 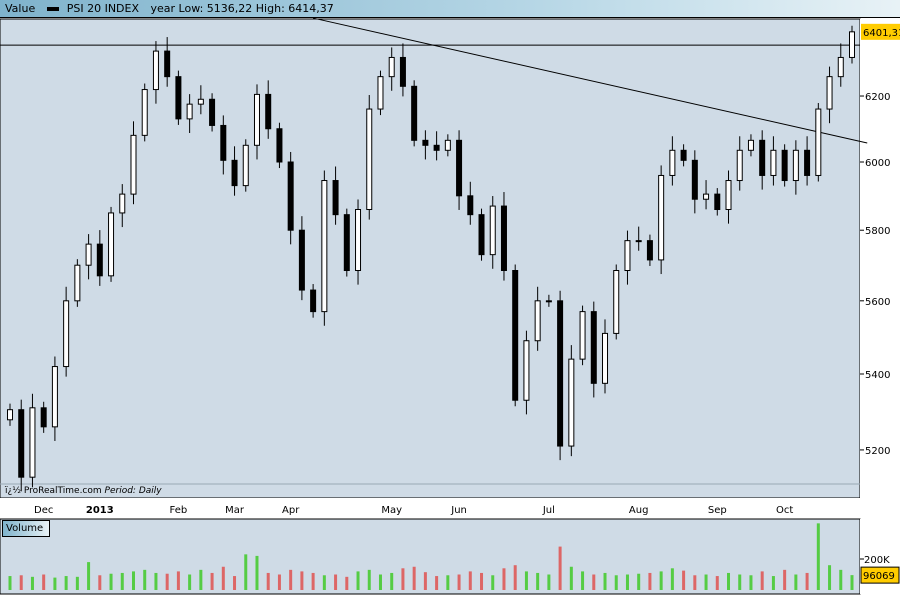 I want to click on current-volume-label: 96069, so click(x=879, y=576).